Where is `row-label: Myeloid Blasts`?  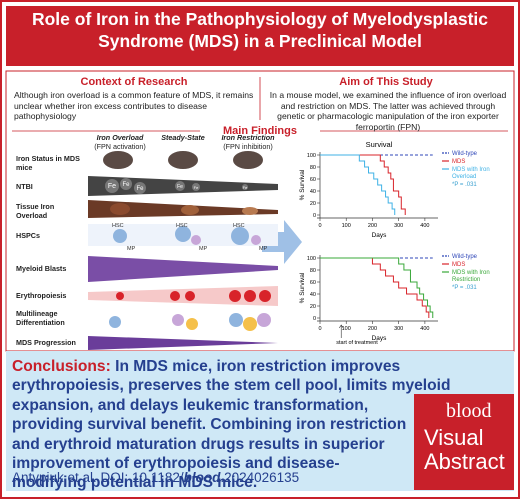
row-label: Myeloid Blasts is located at coordinates (41, 268).